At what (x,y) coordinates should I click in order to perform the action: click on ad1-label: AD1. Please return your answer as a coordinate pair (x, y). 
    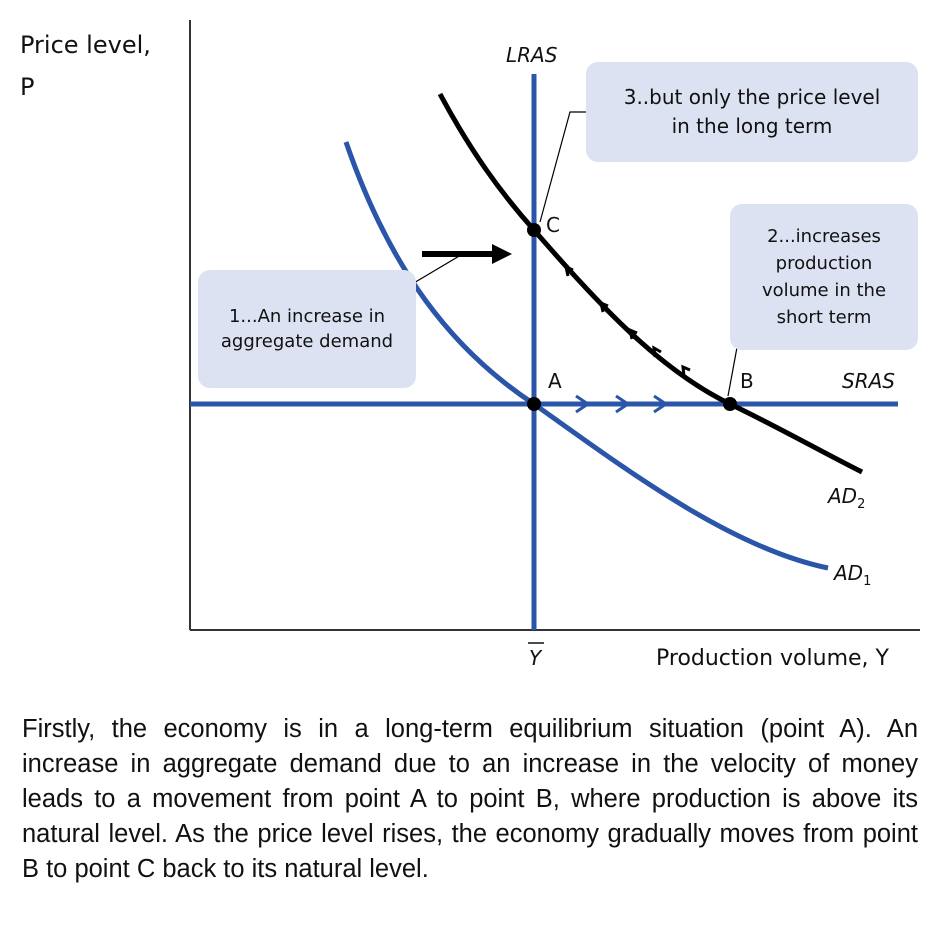
    Looking at the image, I should click on (851, 575).